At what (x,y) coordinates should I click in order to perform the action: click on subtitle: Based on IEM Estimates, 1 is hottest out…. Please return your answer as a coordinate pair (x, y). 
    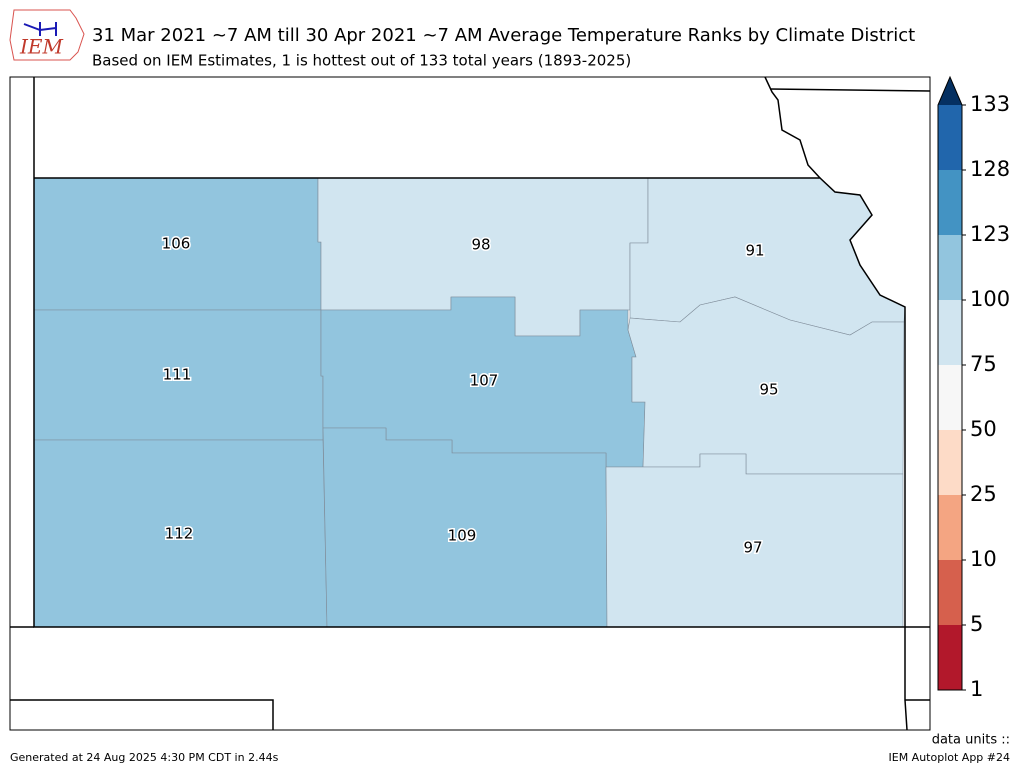
    Looking at the image, I should click on (361, 61).